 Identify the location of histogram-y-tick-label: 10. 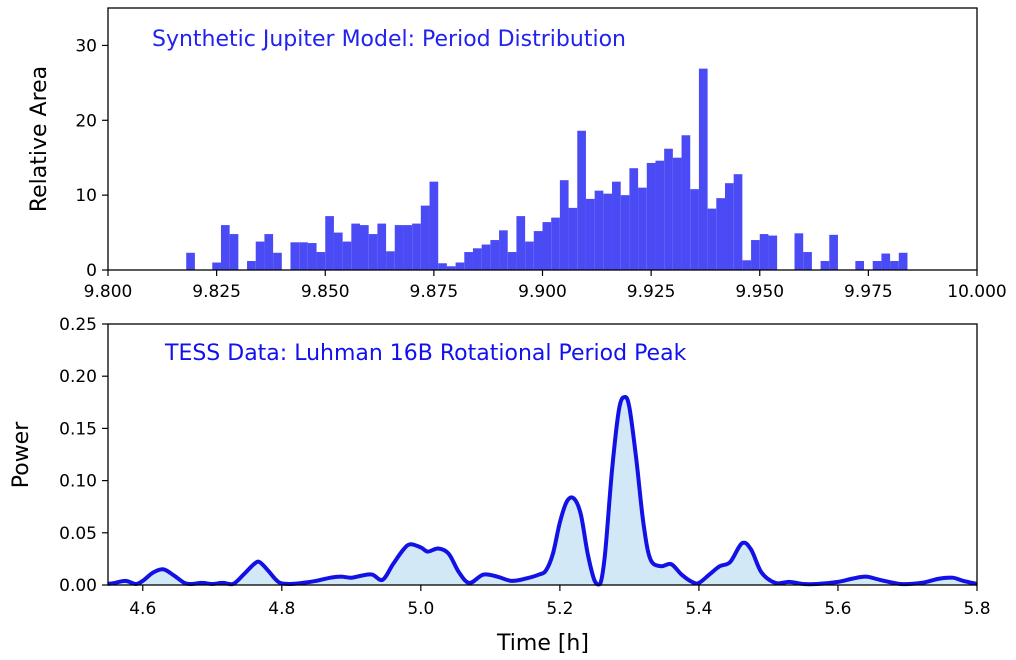
(86, 196).